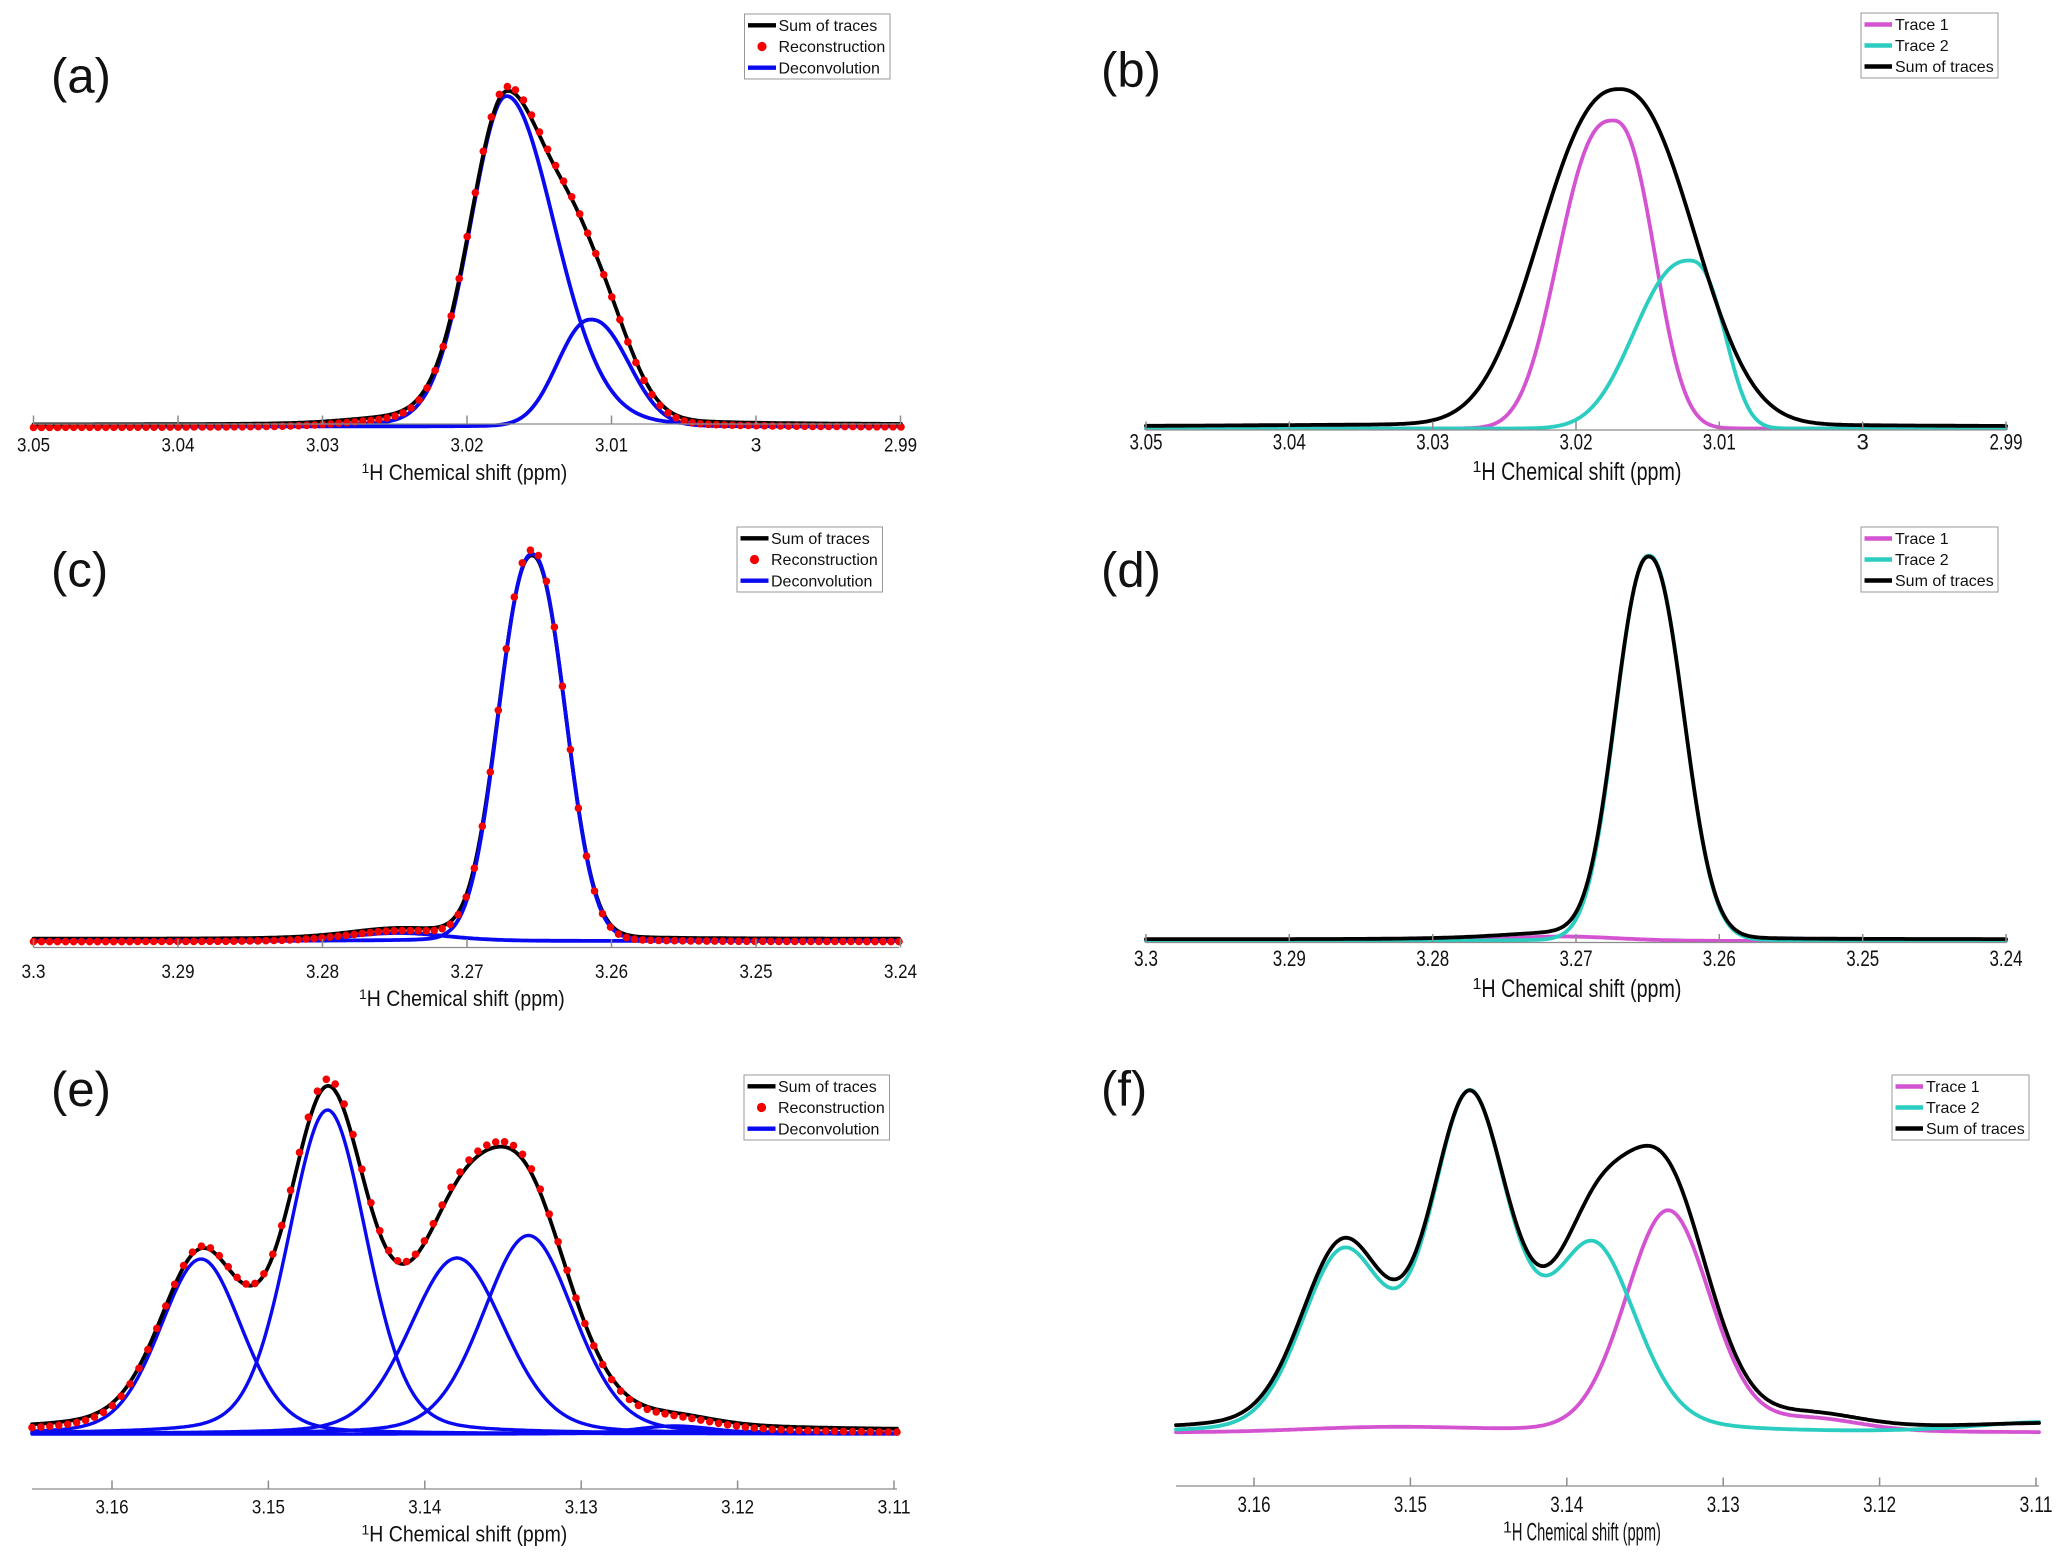  What do you see at coordinates (1131, 571) in the screenshot?
I see `svg-text: (d)` at bounding box center [1131, 571].